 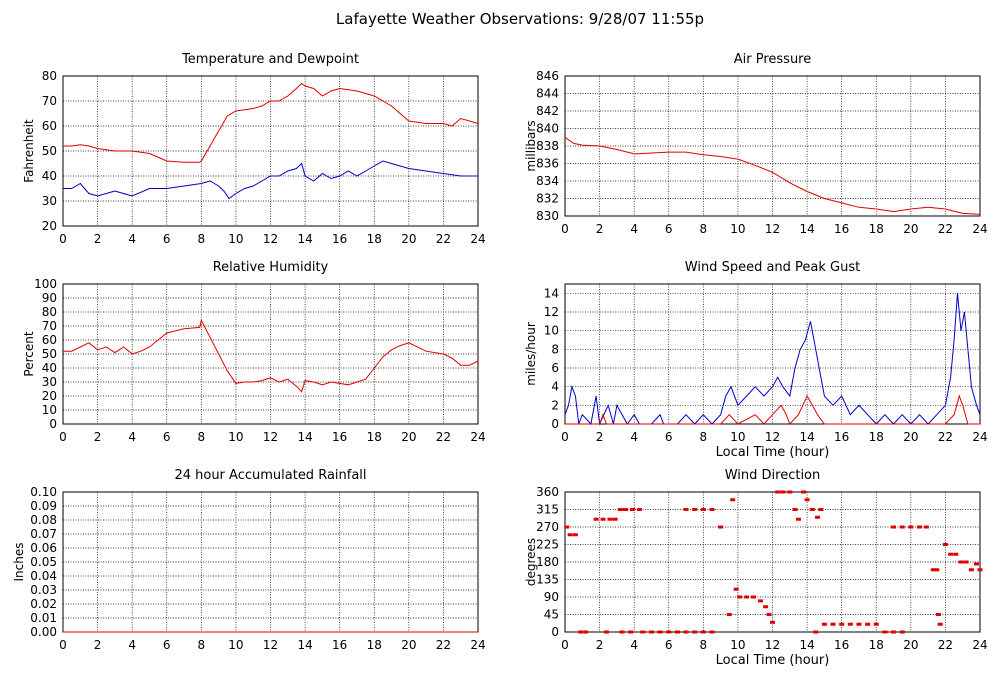 What do you see at coordinates (271, 122) in the screenshot?
I see `temp-series-temperature` at bounding box center [271, 122].